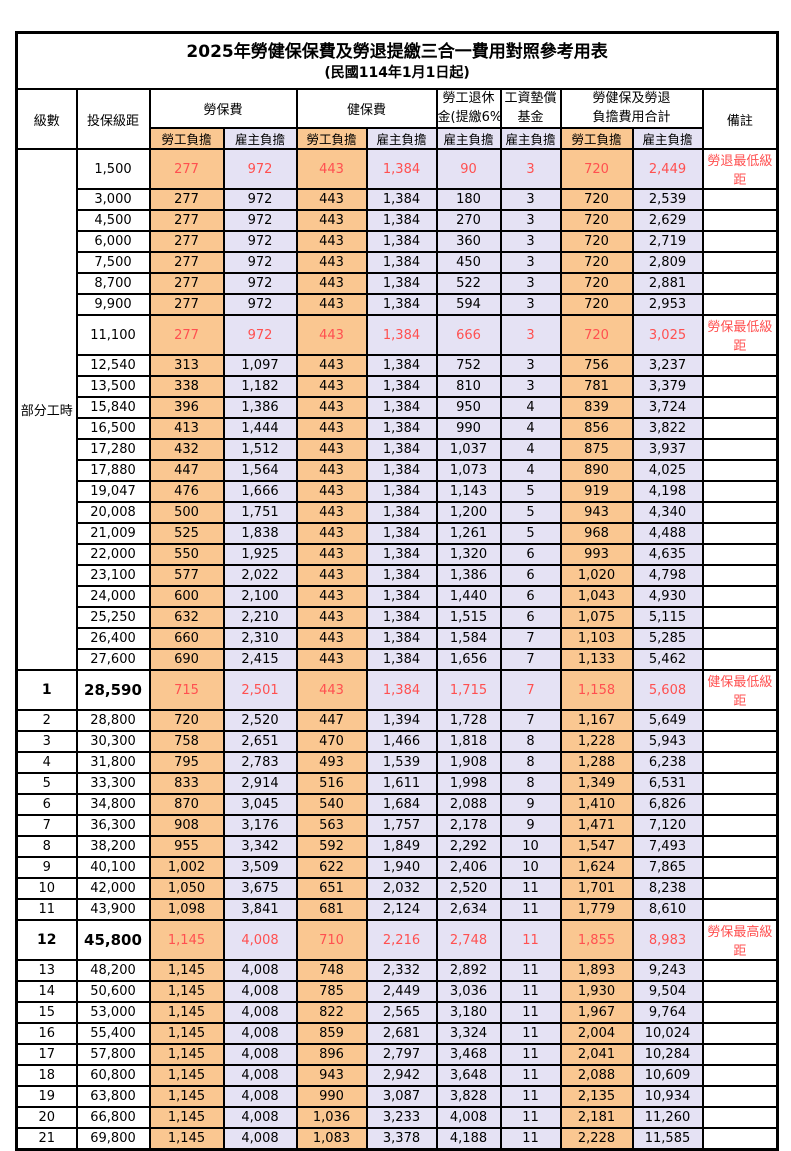  Describe the element at coordinates (113, 512) in the screenshot. I see `bracket-cell: 20,008` at that location.